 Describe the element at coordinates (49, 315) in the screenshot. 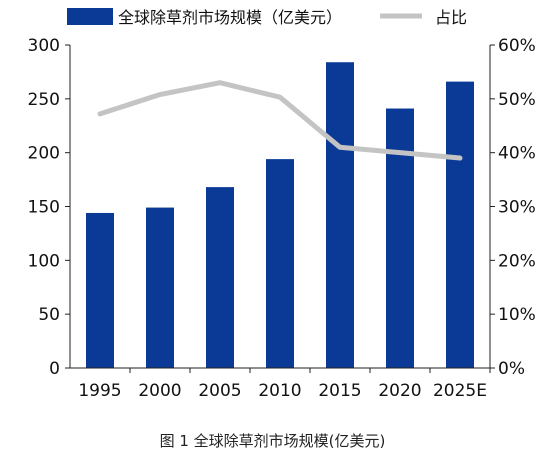

I see `left-tick-label: 50` at that location.